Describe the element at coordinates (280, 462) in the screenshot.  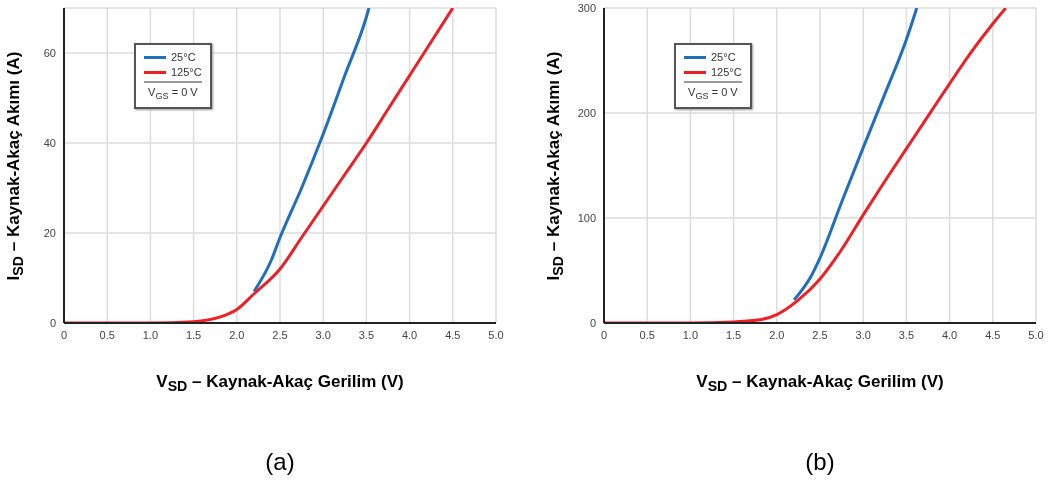
I see `text: (a)` at that location.